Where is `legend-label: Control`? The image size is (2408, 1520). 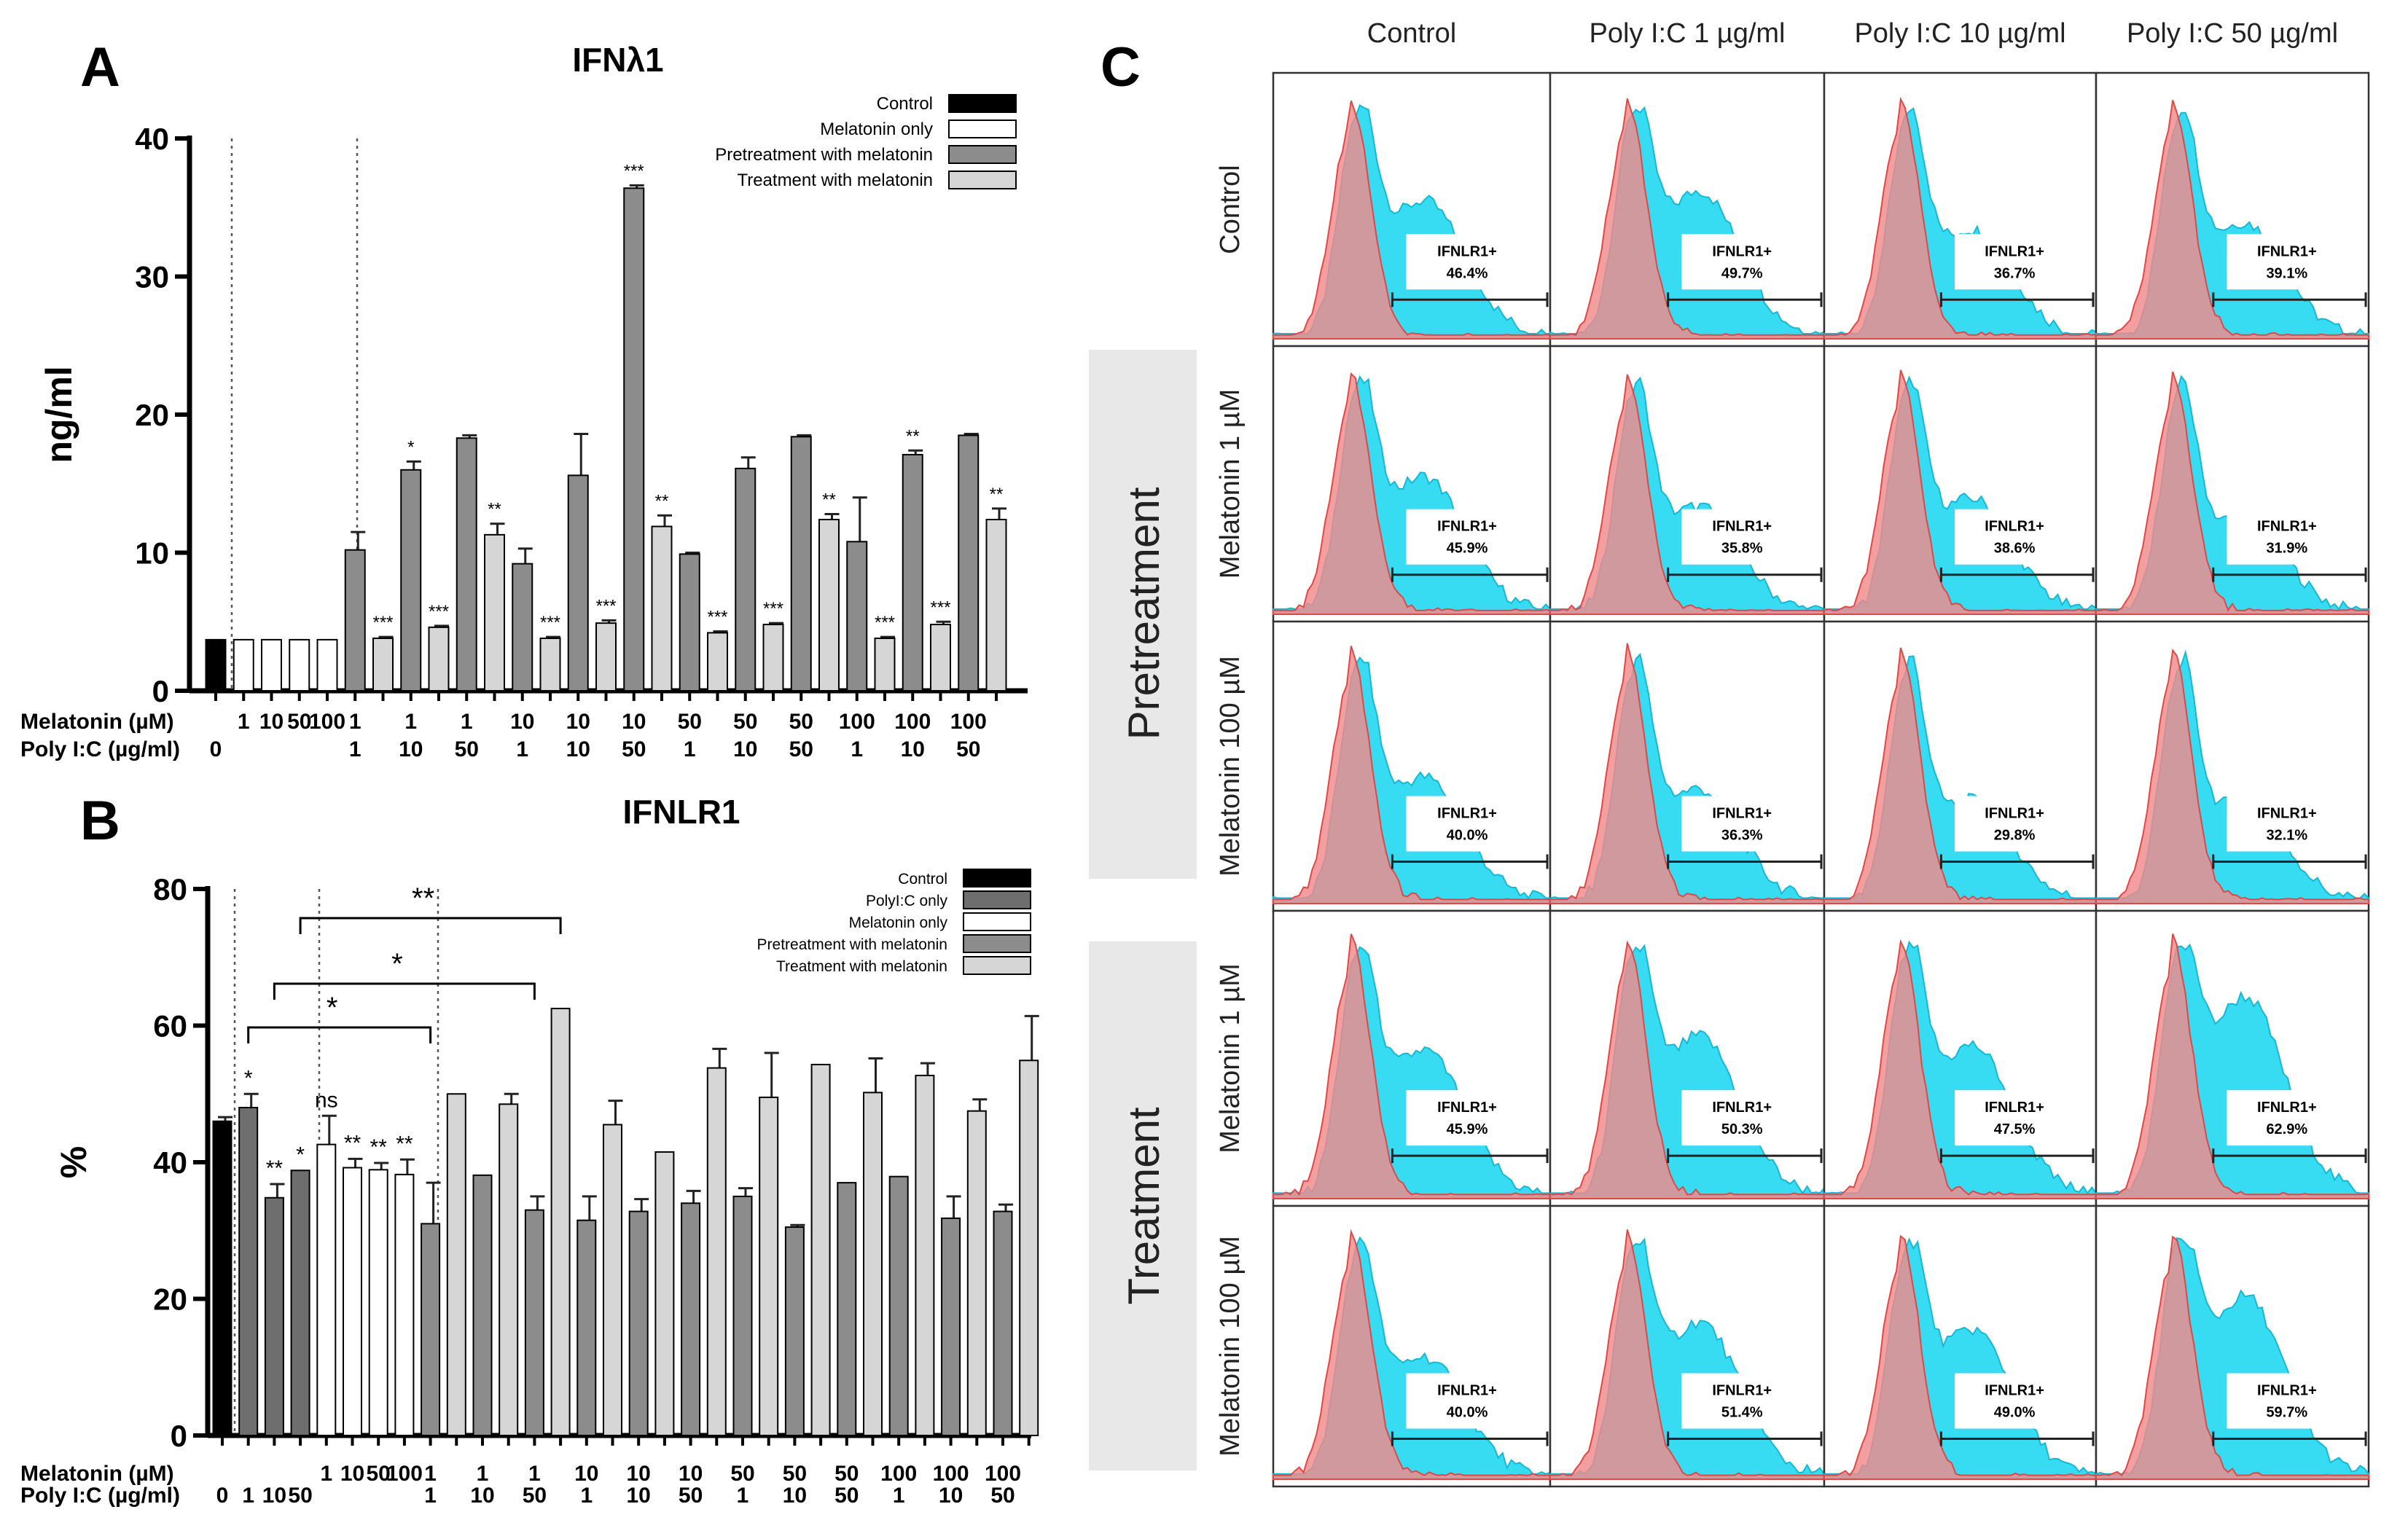
legend-label: Control is located at coordinates (905, 104).